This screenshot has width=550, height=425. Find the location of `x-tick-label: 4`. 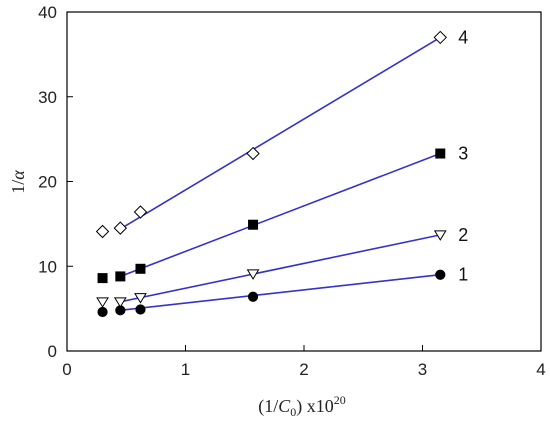

x-tick-label: 4 is located at coordinates (540, 369).